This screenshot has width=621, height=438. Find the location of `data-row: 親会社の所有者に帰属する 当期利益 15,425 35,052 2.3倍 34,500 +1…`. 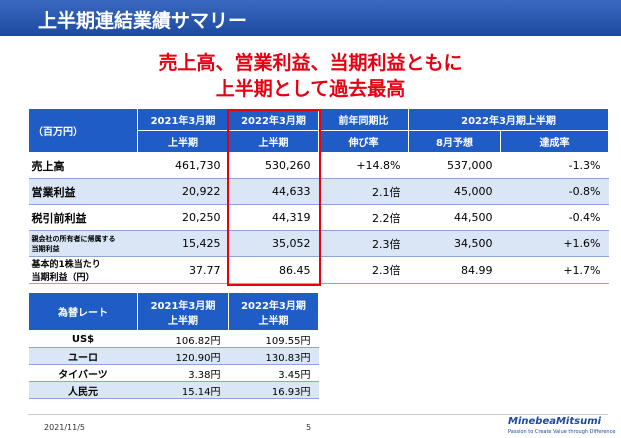

data-row: 親会社の所有者に帰属する 当期利益 15,425 35,052 2.3倍 34,500 +1… is located at coordinates (318, 243).